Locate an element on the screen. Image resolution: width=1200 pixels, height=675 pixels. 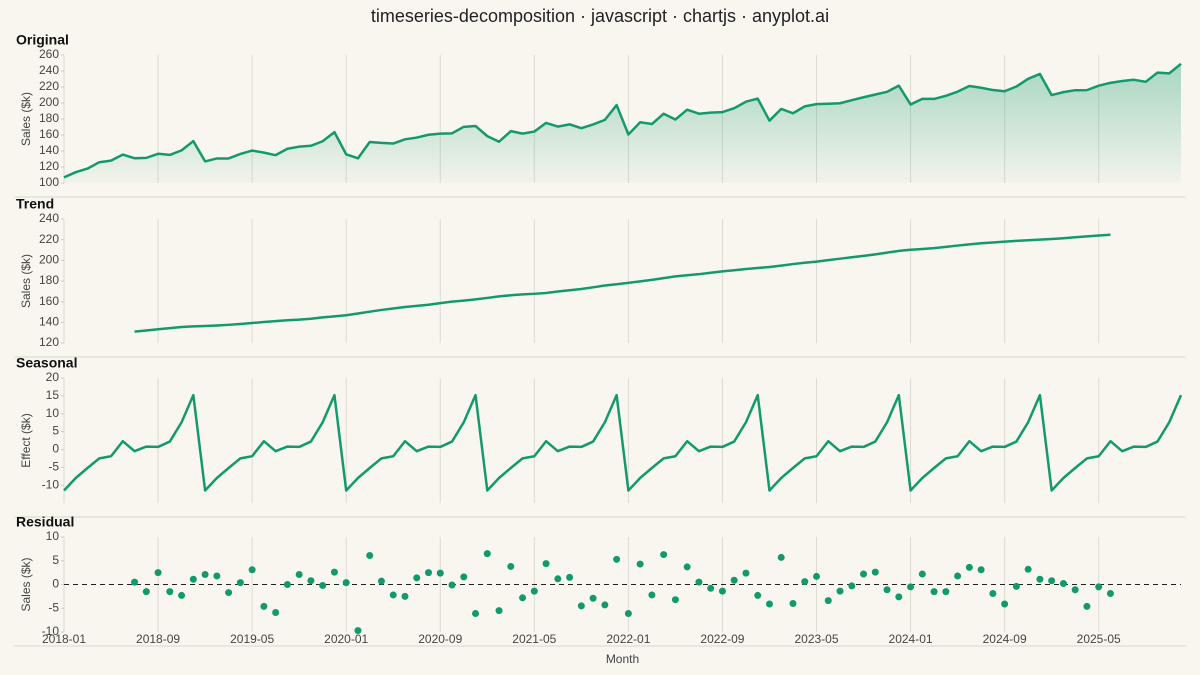
x-tick-label: 2022-01 is located at coordinates (628, 639).